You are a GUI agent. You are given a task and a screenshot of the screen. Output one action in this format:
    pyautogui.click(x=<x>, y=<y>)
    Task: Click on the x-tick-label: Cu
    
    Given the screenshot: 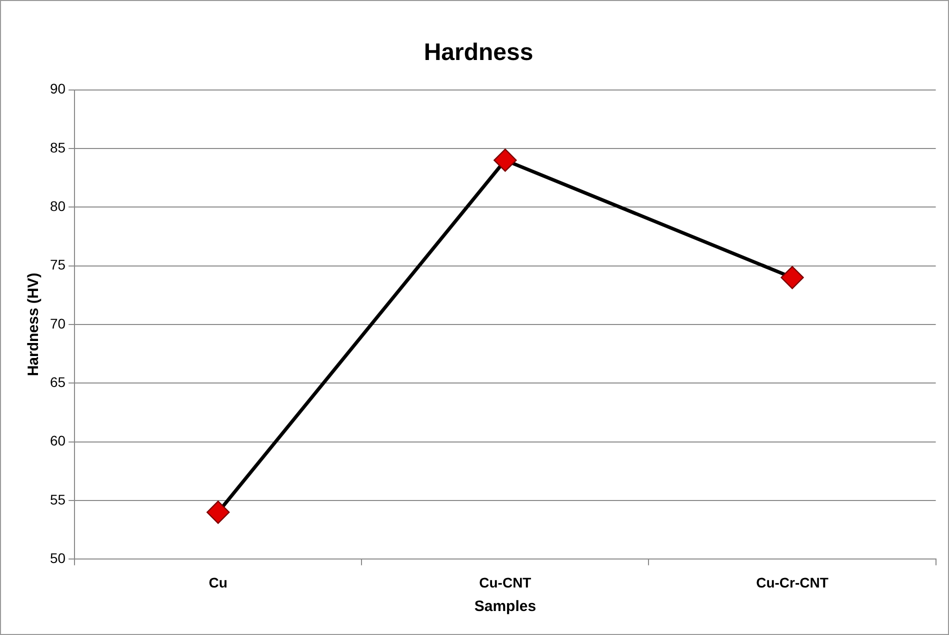 What is the action you would take?
    pyautogui.click(x=218, y=582)
    